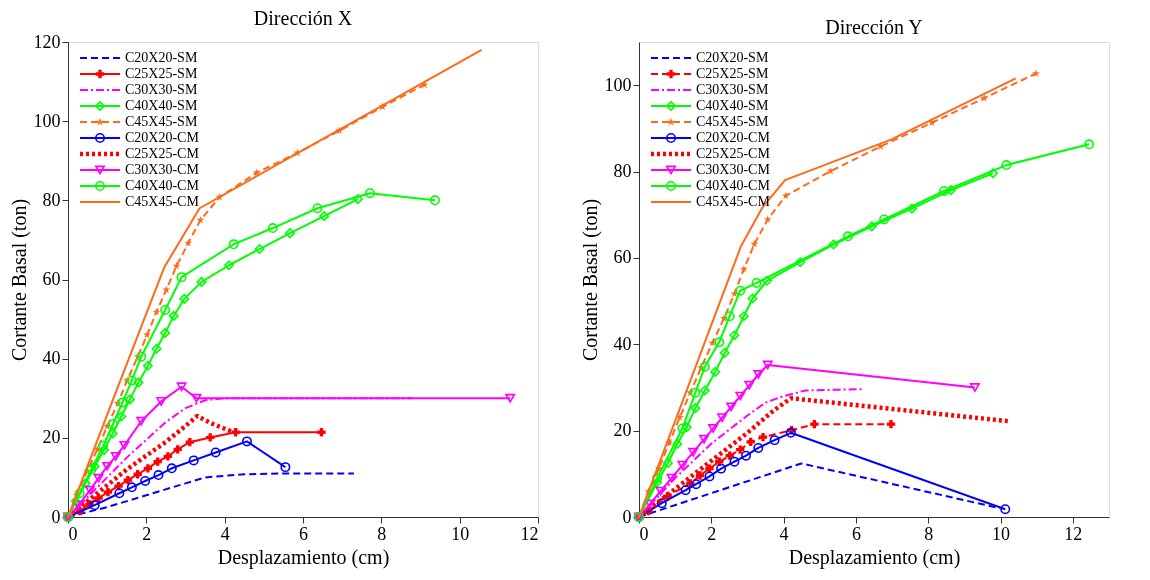  What do you see at coordinates (162, 201) in the screenshot?
I see `legend-label: C45X45-CM` at bounding box center [162, 201].